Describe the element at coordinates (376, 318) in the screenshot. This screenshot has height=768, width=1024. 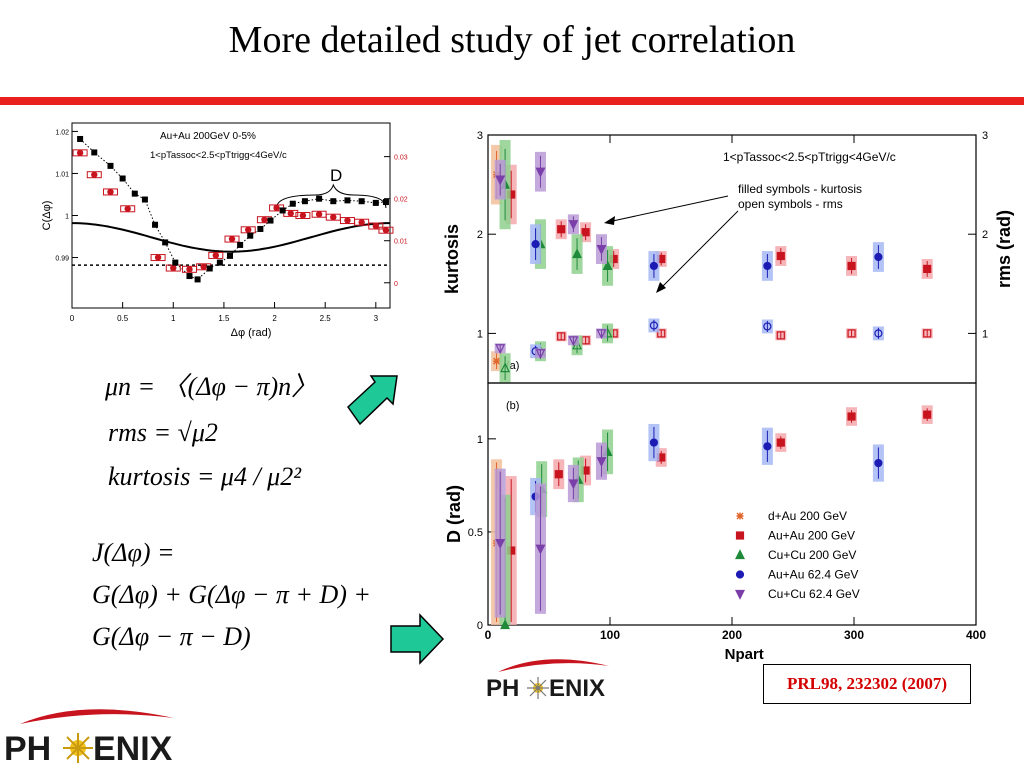
I see `corr-xtick-label: 3` at that location.